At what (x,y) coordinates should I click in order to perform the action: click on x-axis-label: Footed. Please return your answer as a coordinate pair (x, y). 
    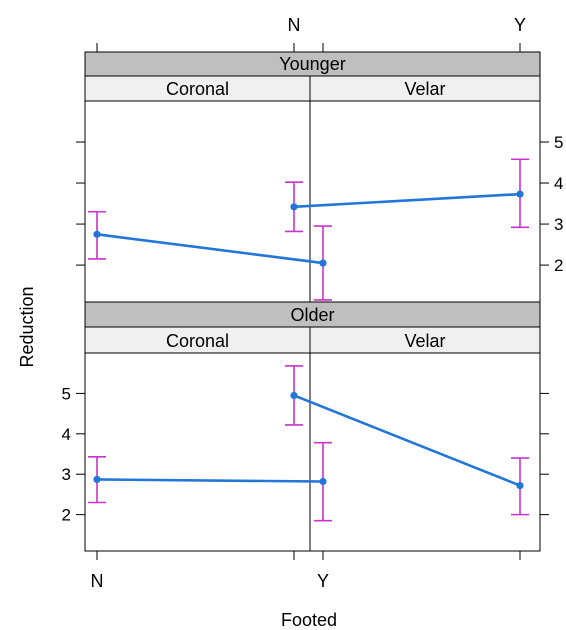
    Looking at the image, I should click on (309, 620).